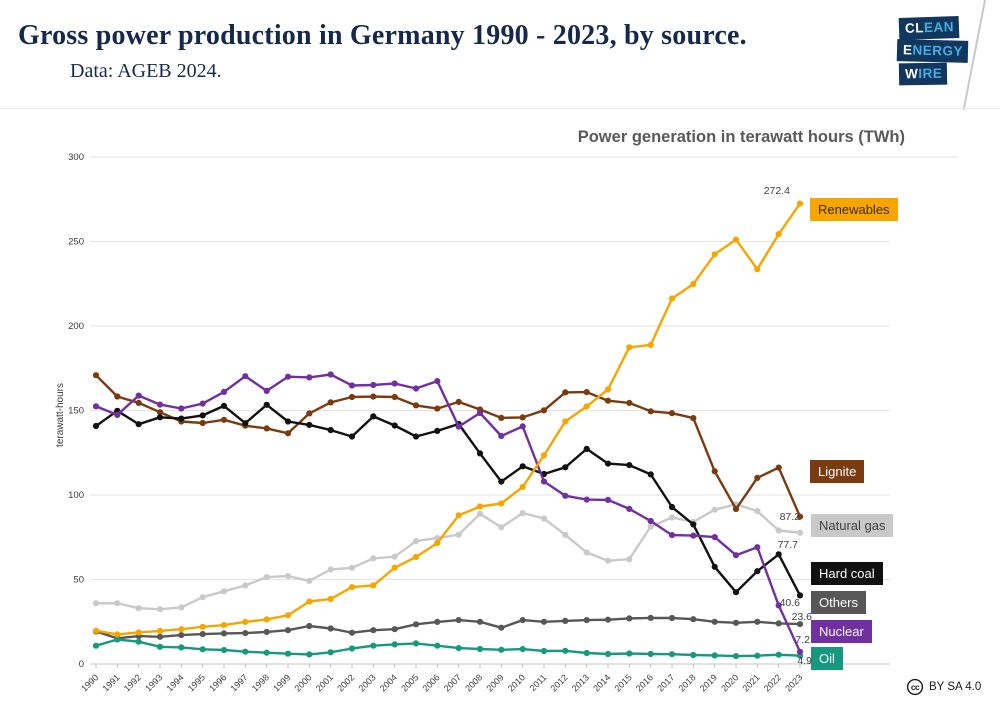 This screenshot has width=1000, height=707. I want to click on x-tick-label-2019: 2019, so click(708, 682).